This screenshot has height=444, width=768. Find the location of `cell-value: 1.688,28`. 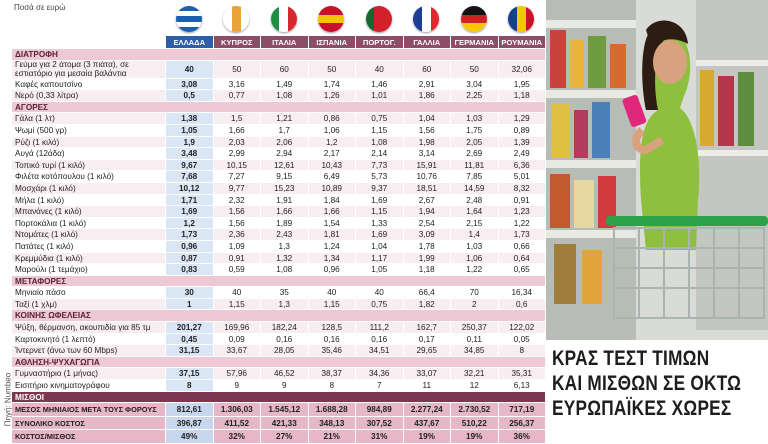

cell-value: 1.688,28 is located at coordinates (331, 409).